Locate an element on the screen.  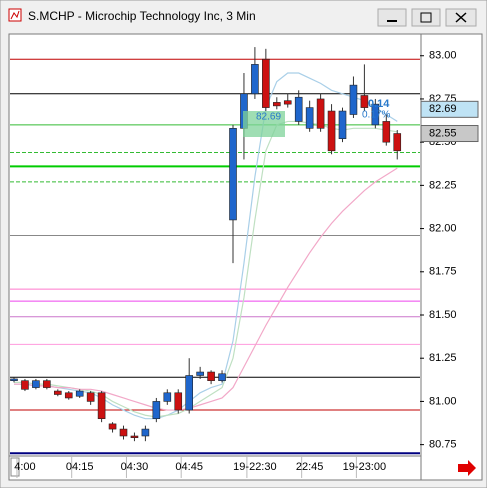
window-title: S.MCHP - Microchip Technology Inc, 3 Min is located at coordinates (142, 16).